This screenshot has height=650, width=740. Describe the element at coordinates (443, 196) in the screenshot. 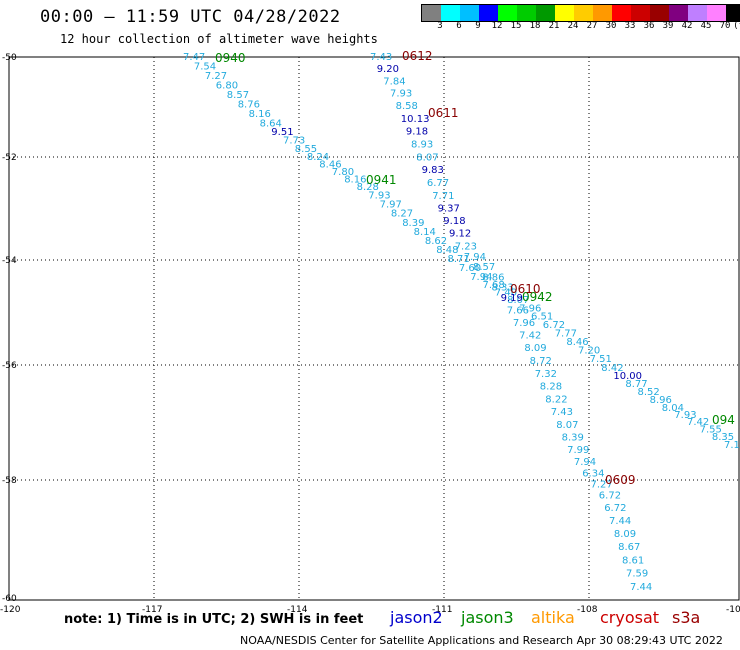

I see `wave-height-value: 7.71` at that location.